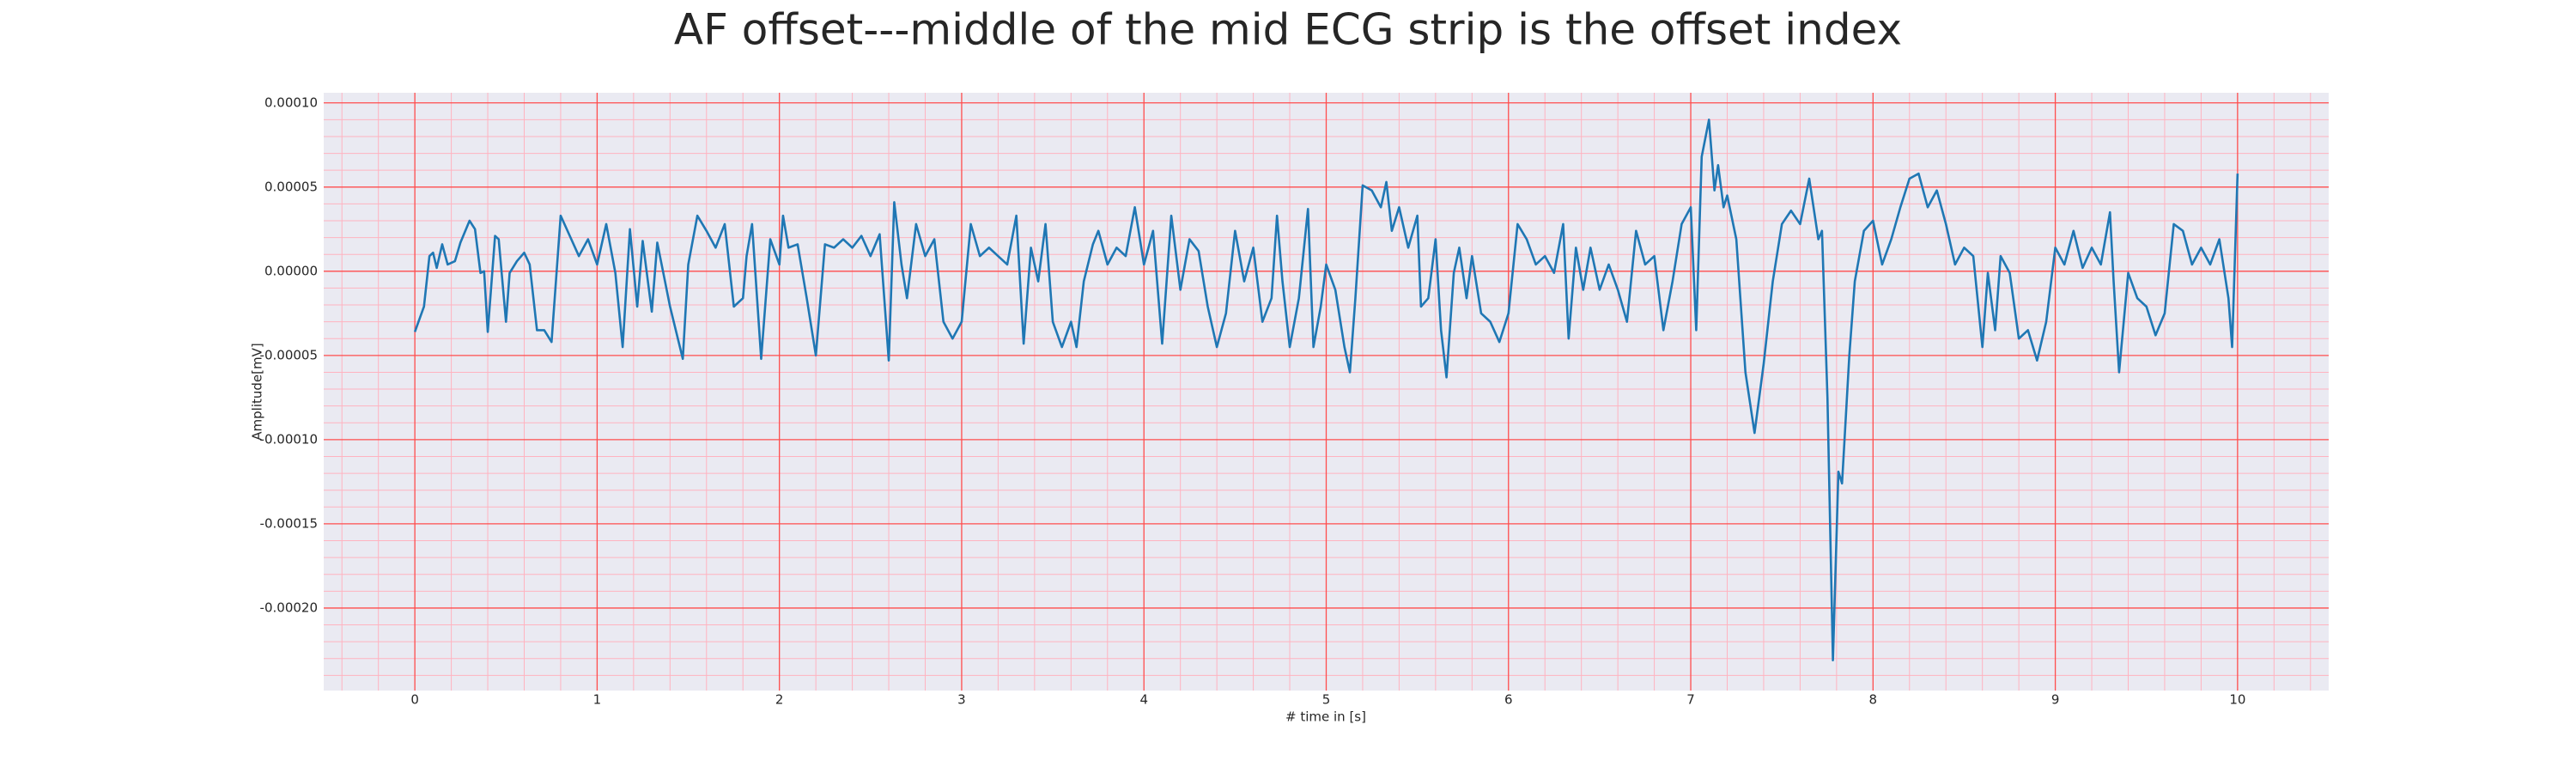  I want to click on y-tick-label: 0.00005, so click(291, 186).